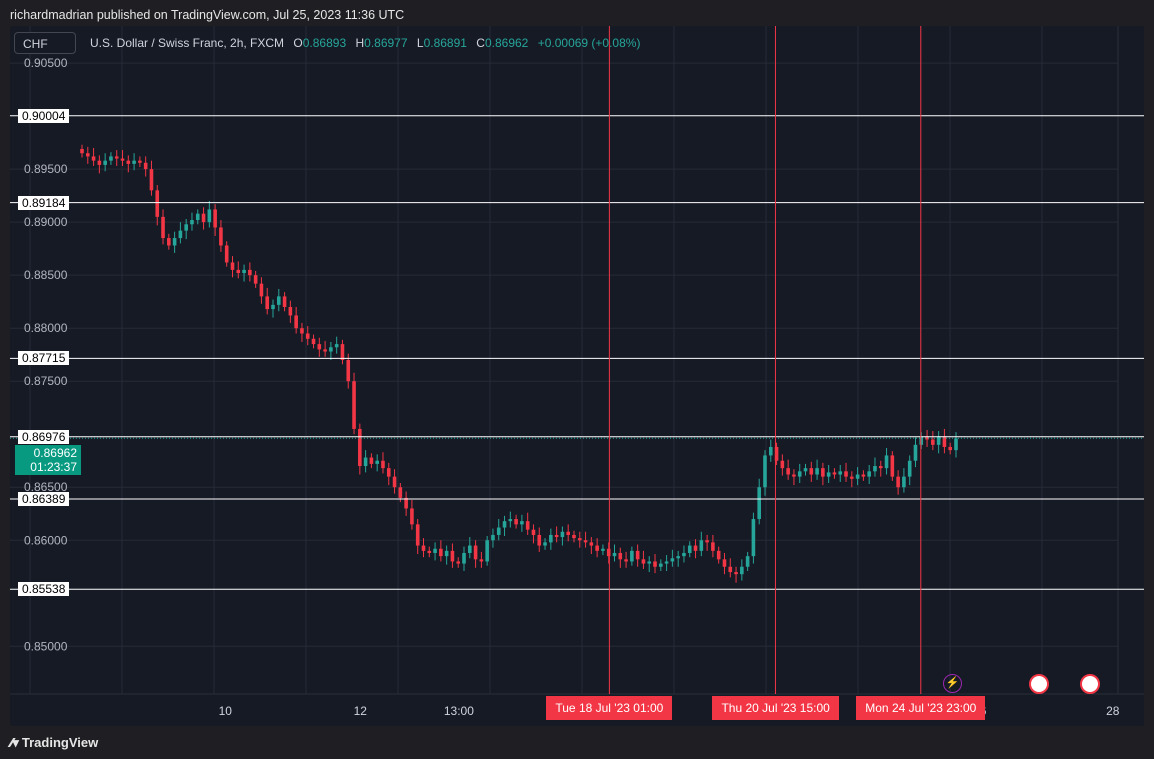  I want to click on legend-high-value: 0.86977, so click(386, 43).